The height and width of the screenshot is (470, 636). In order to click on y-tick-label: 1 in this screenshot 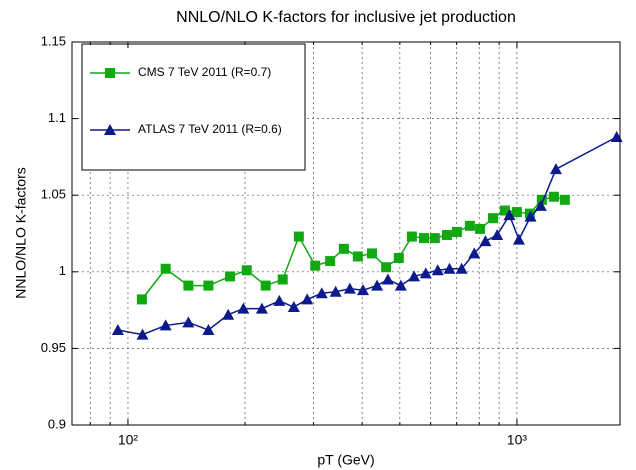, I will do `click(62, 270)`.